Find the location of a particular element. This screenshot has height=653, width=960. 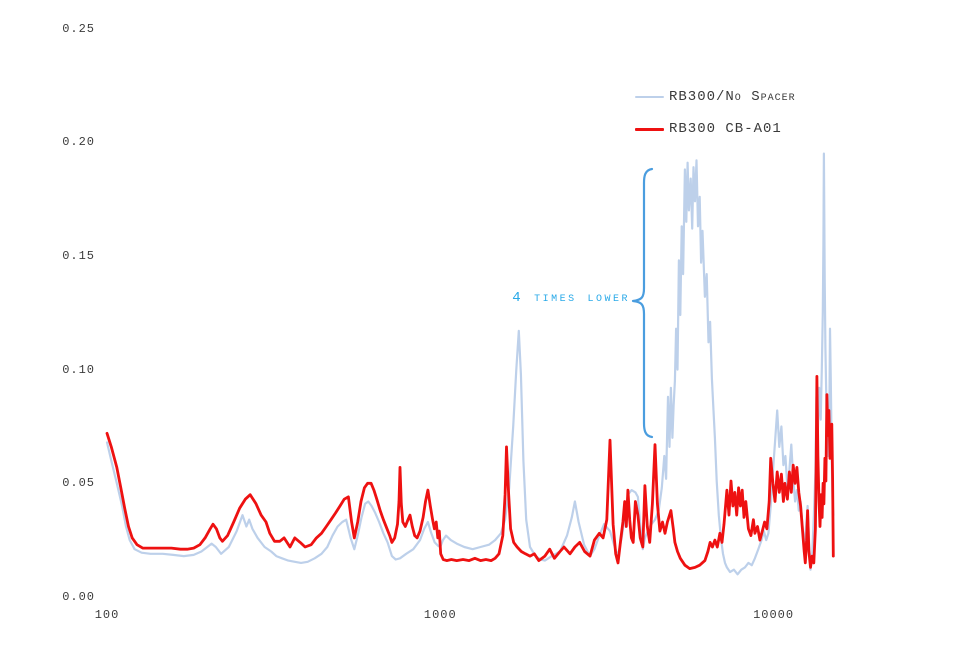

legend-line-swatch-blue is located at coordinates (649, 97).